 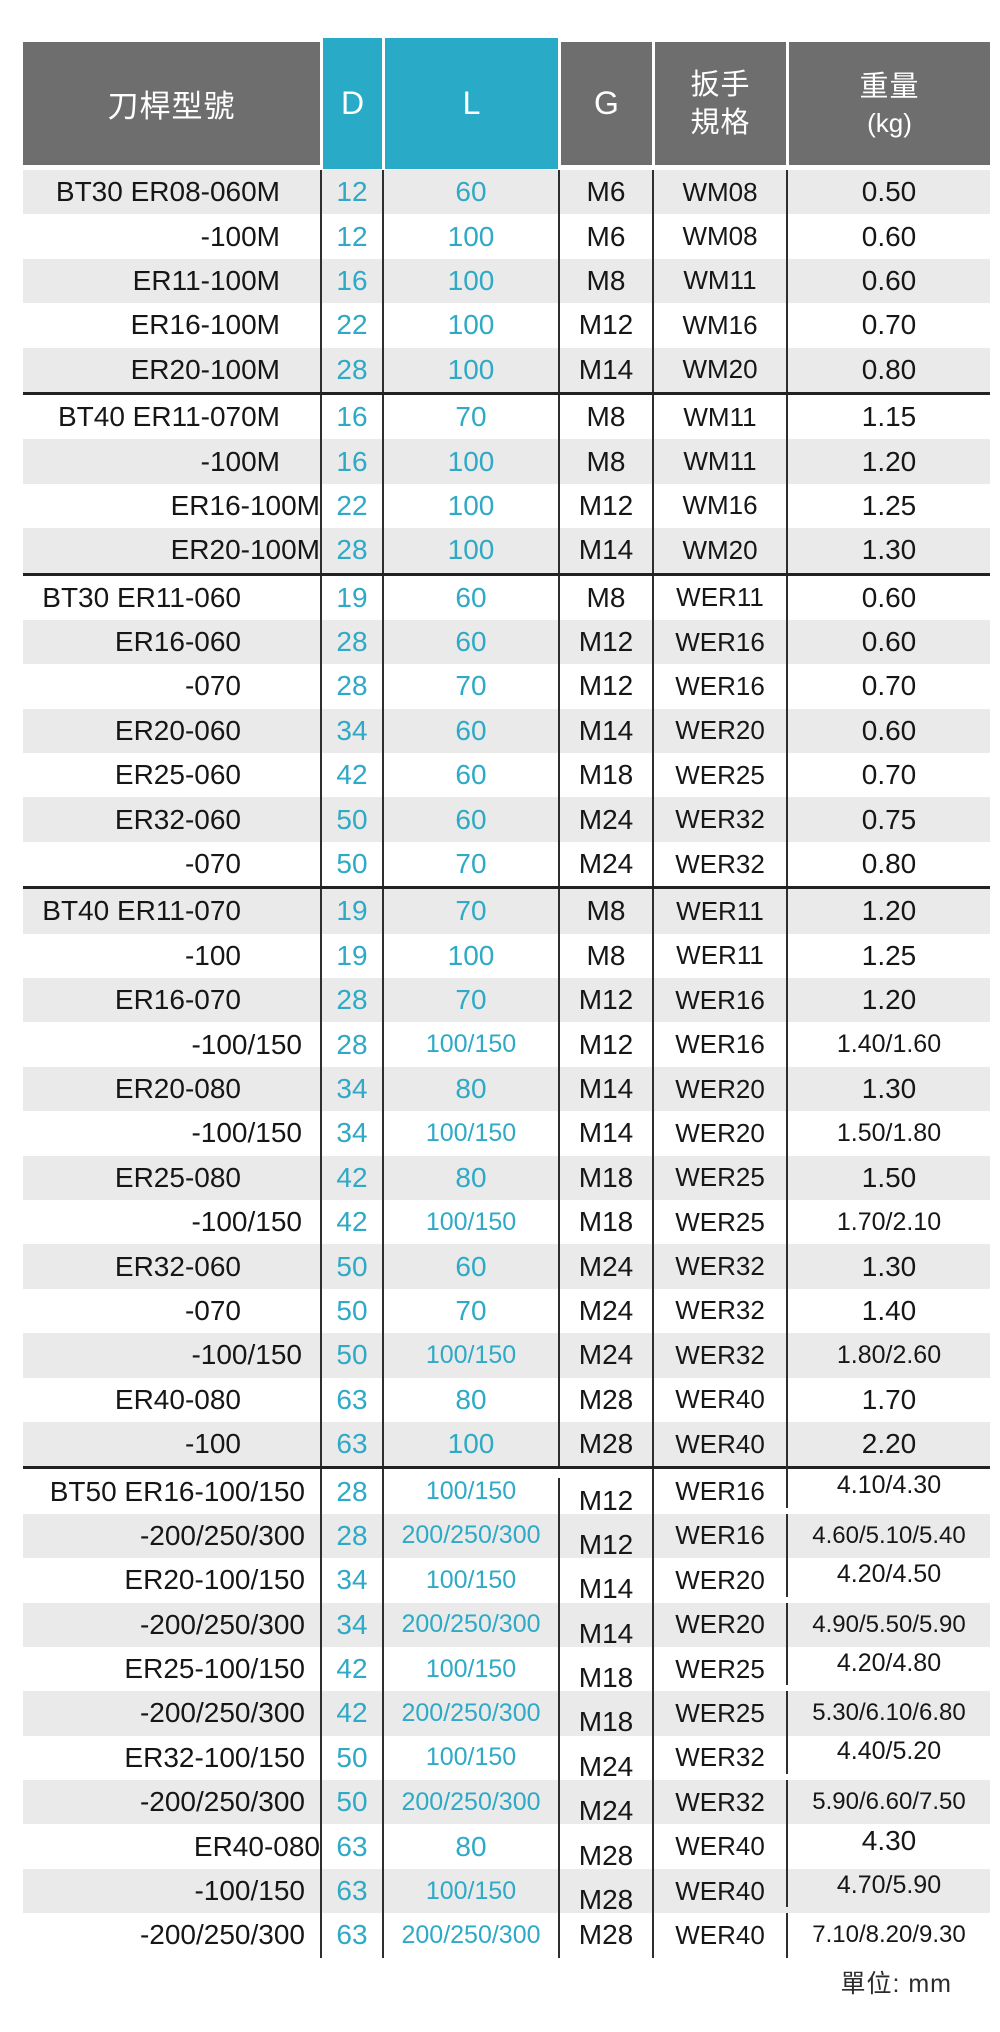 I want to click on wrench-spec-cell: WER20, so click(x=719, y=1133).